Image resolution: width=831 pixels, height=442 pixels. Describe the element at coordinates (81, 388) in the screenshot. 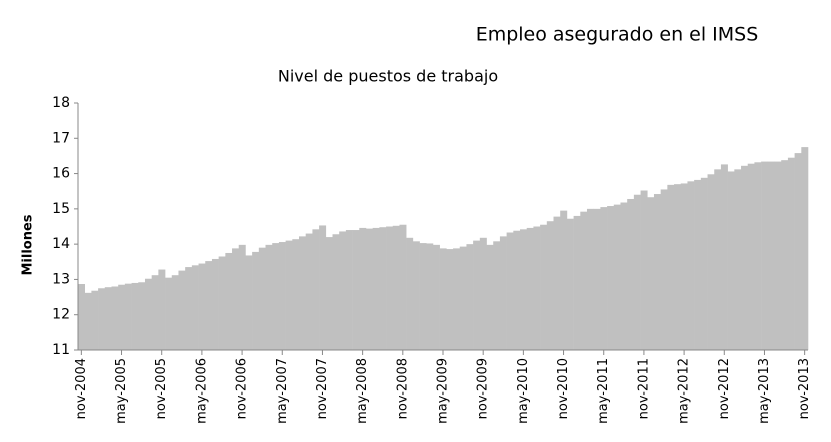

I see `x-tick-label: nov-2004` at that location.